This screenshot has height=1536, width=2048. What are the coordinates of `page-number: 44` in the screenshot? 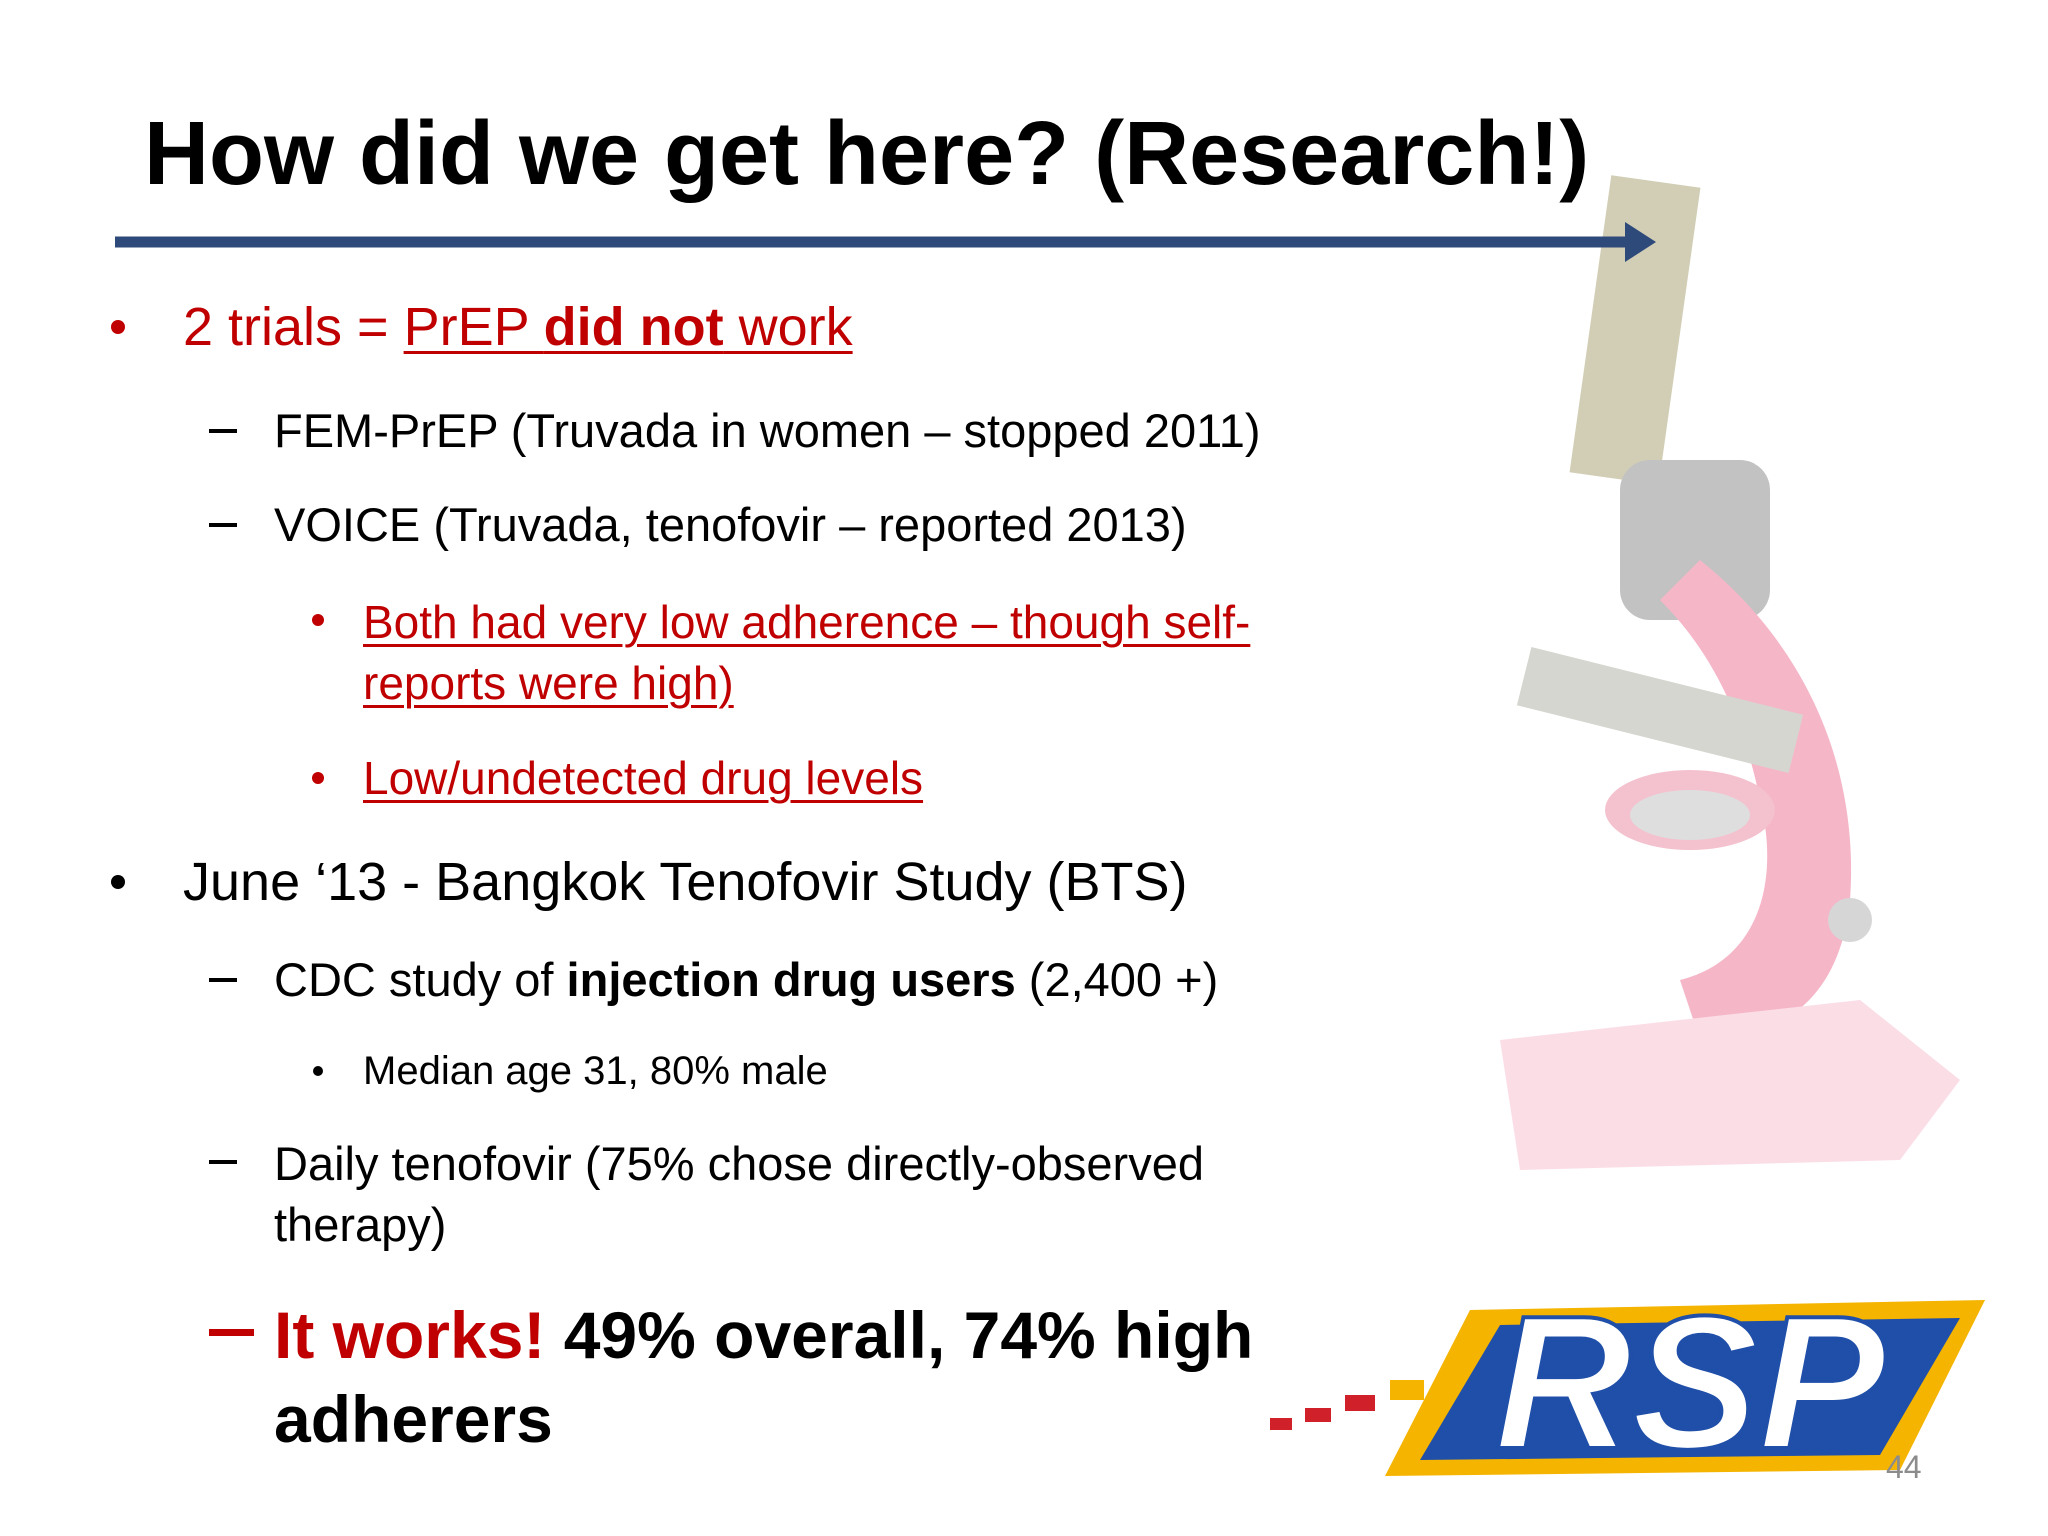 It's located at (1904, 1467).